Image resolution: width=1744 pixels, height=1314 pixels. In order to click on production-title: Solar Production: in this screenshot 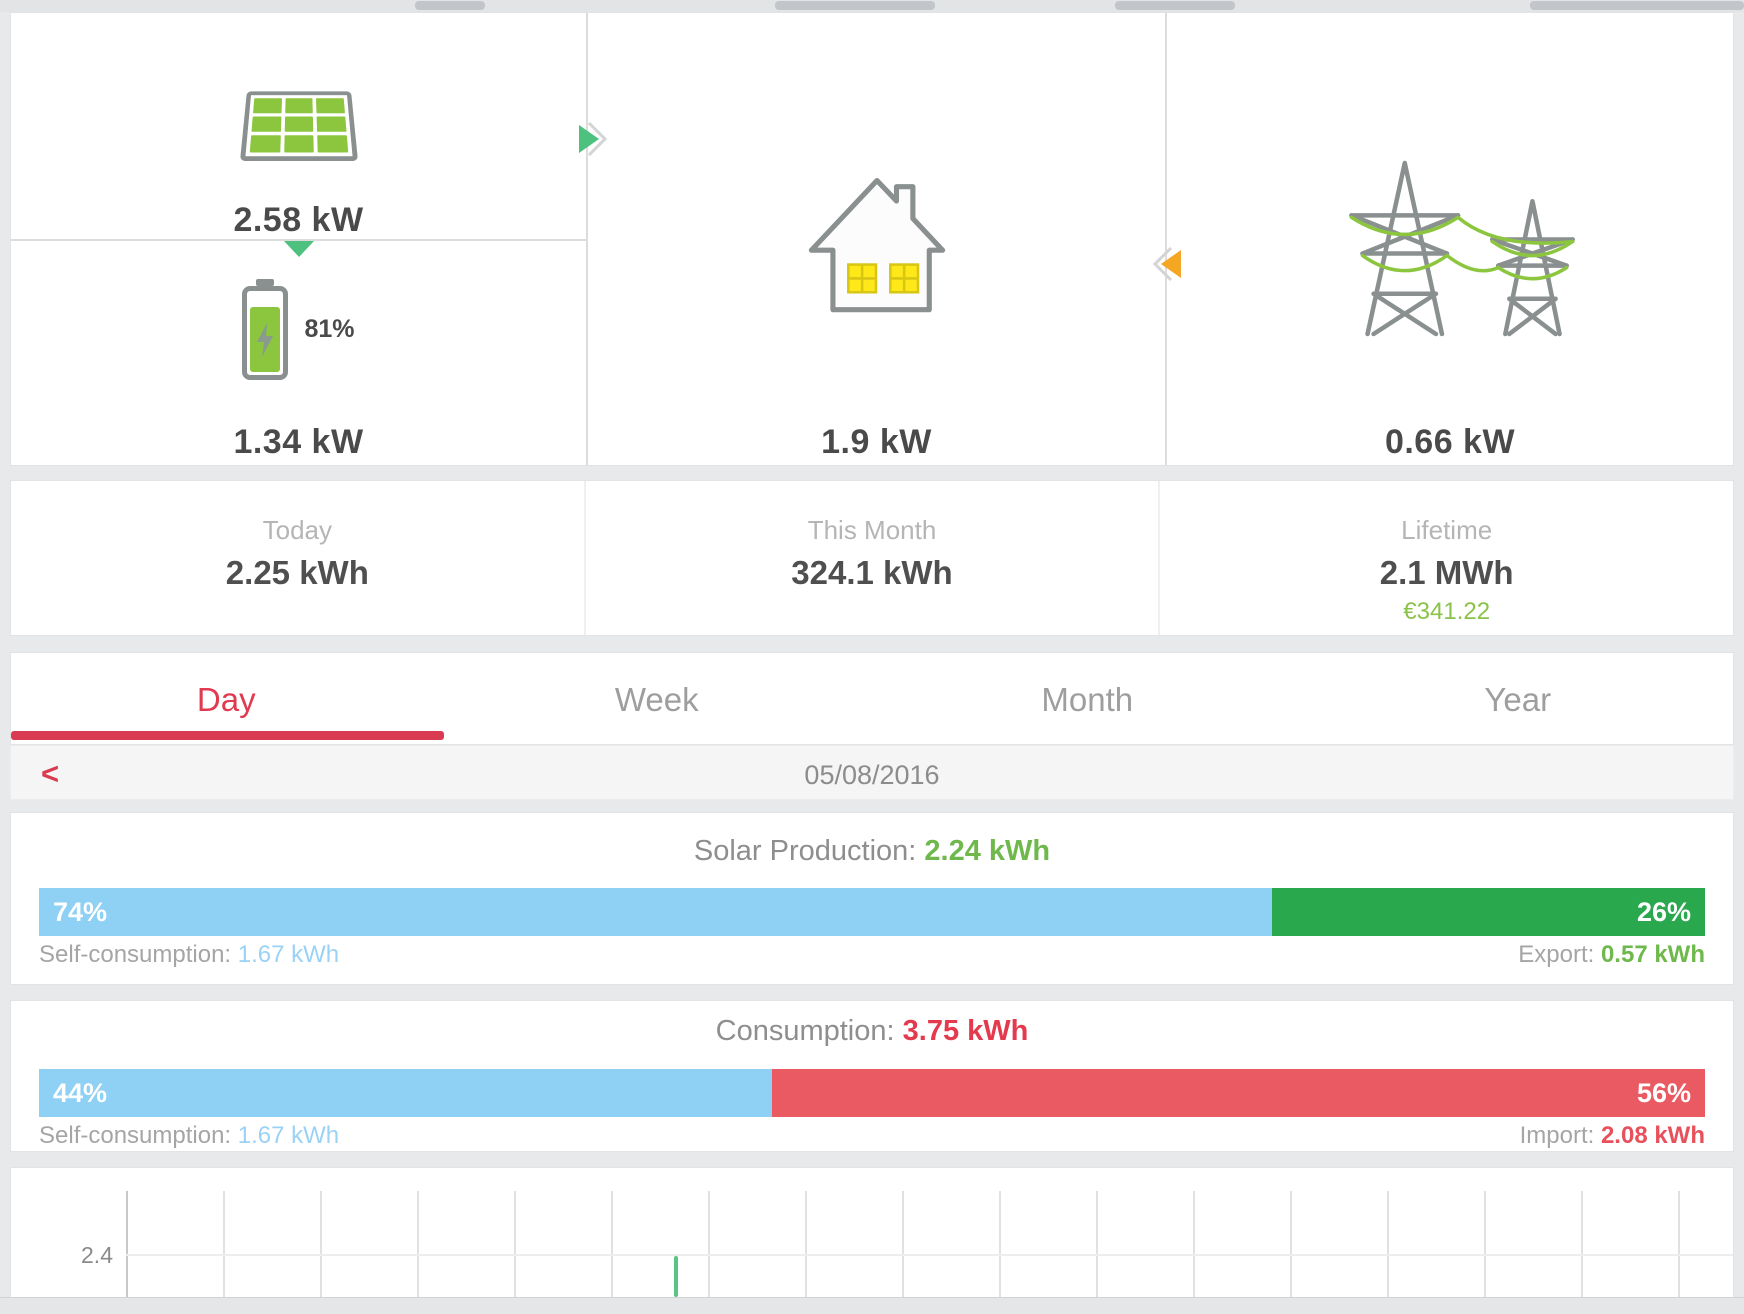, I will do `click(805, 851)`.